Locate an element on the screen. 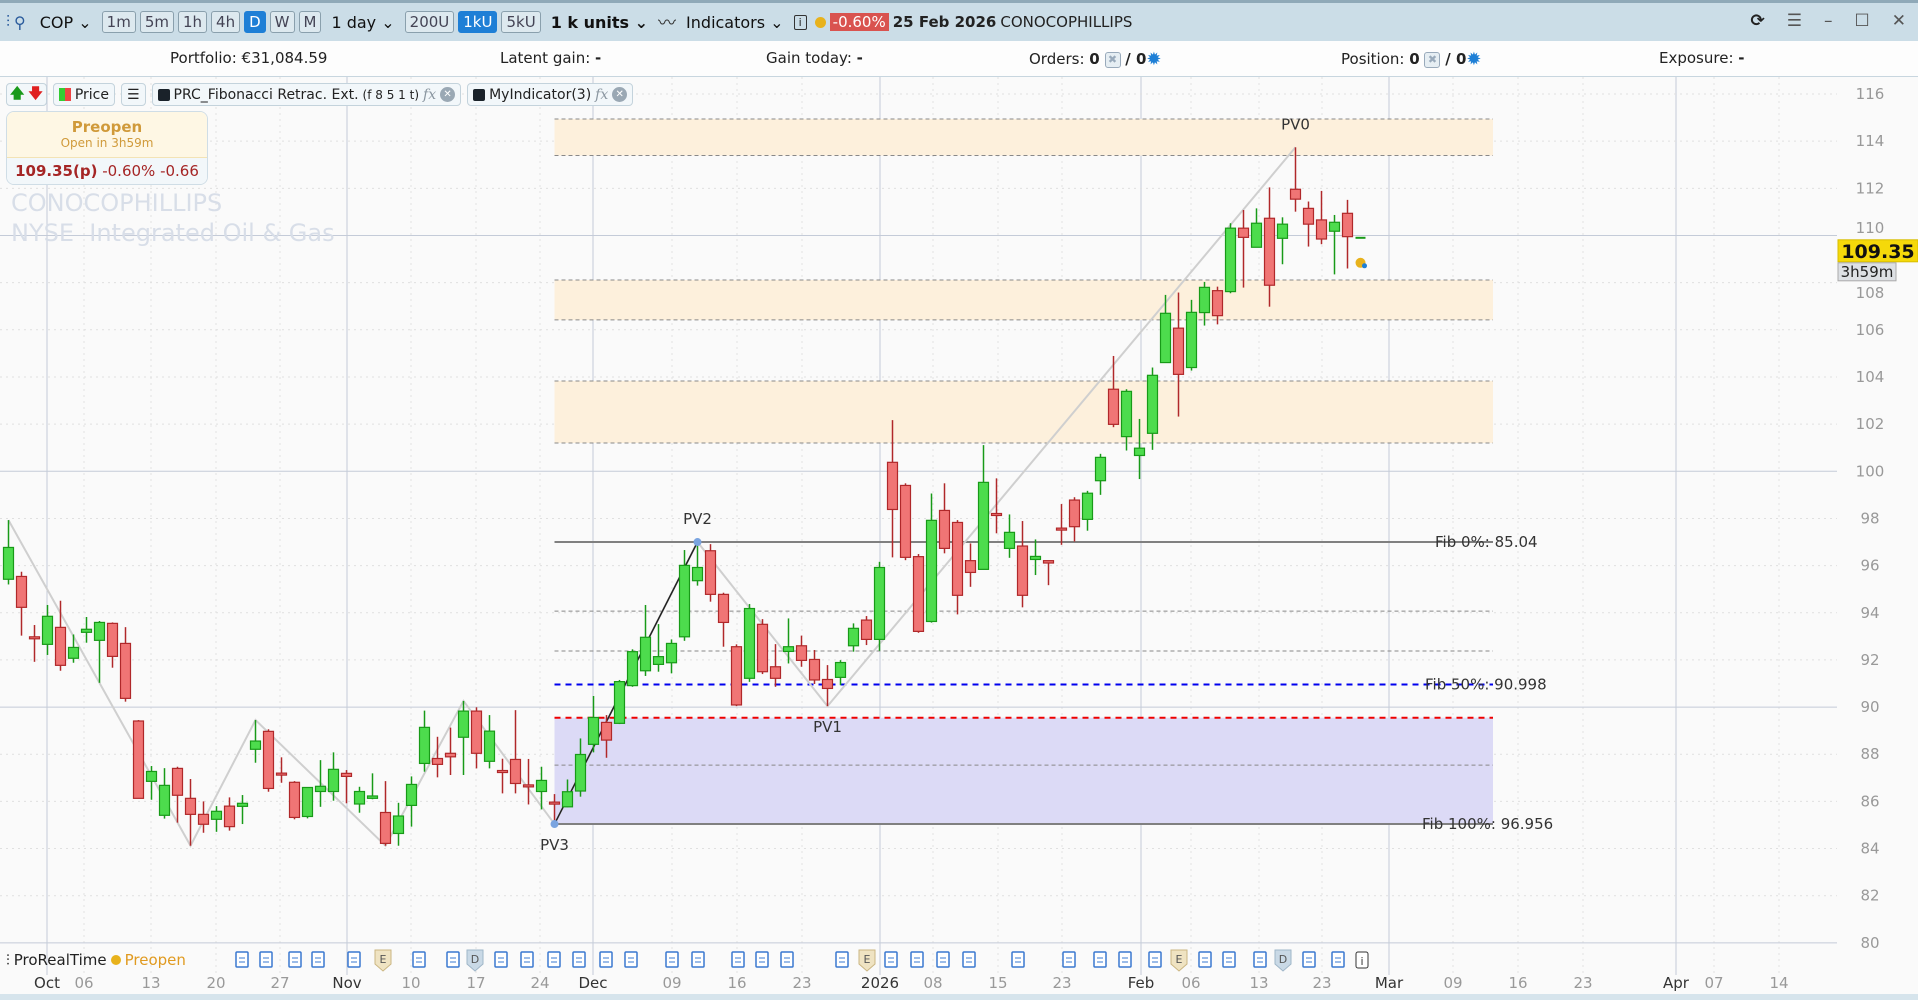  indicators-icon: 〰 is located at coordinates (667, 23).